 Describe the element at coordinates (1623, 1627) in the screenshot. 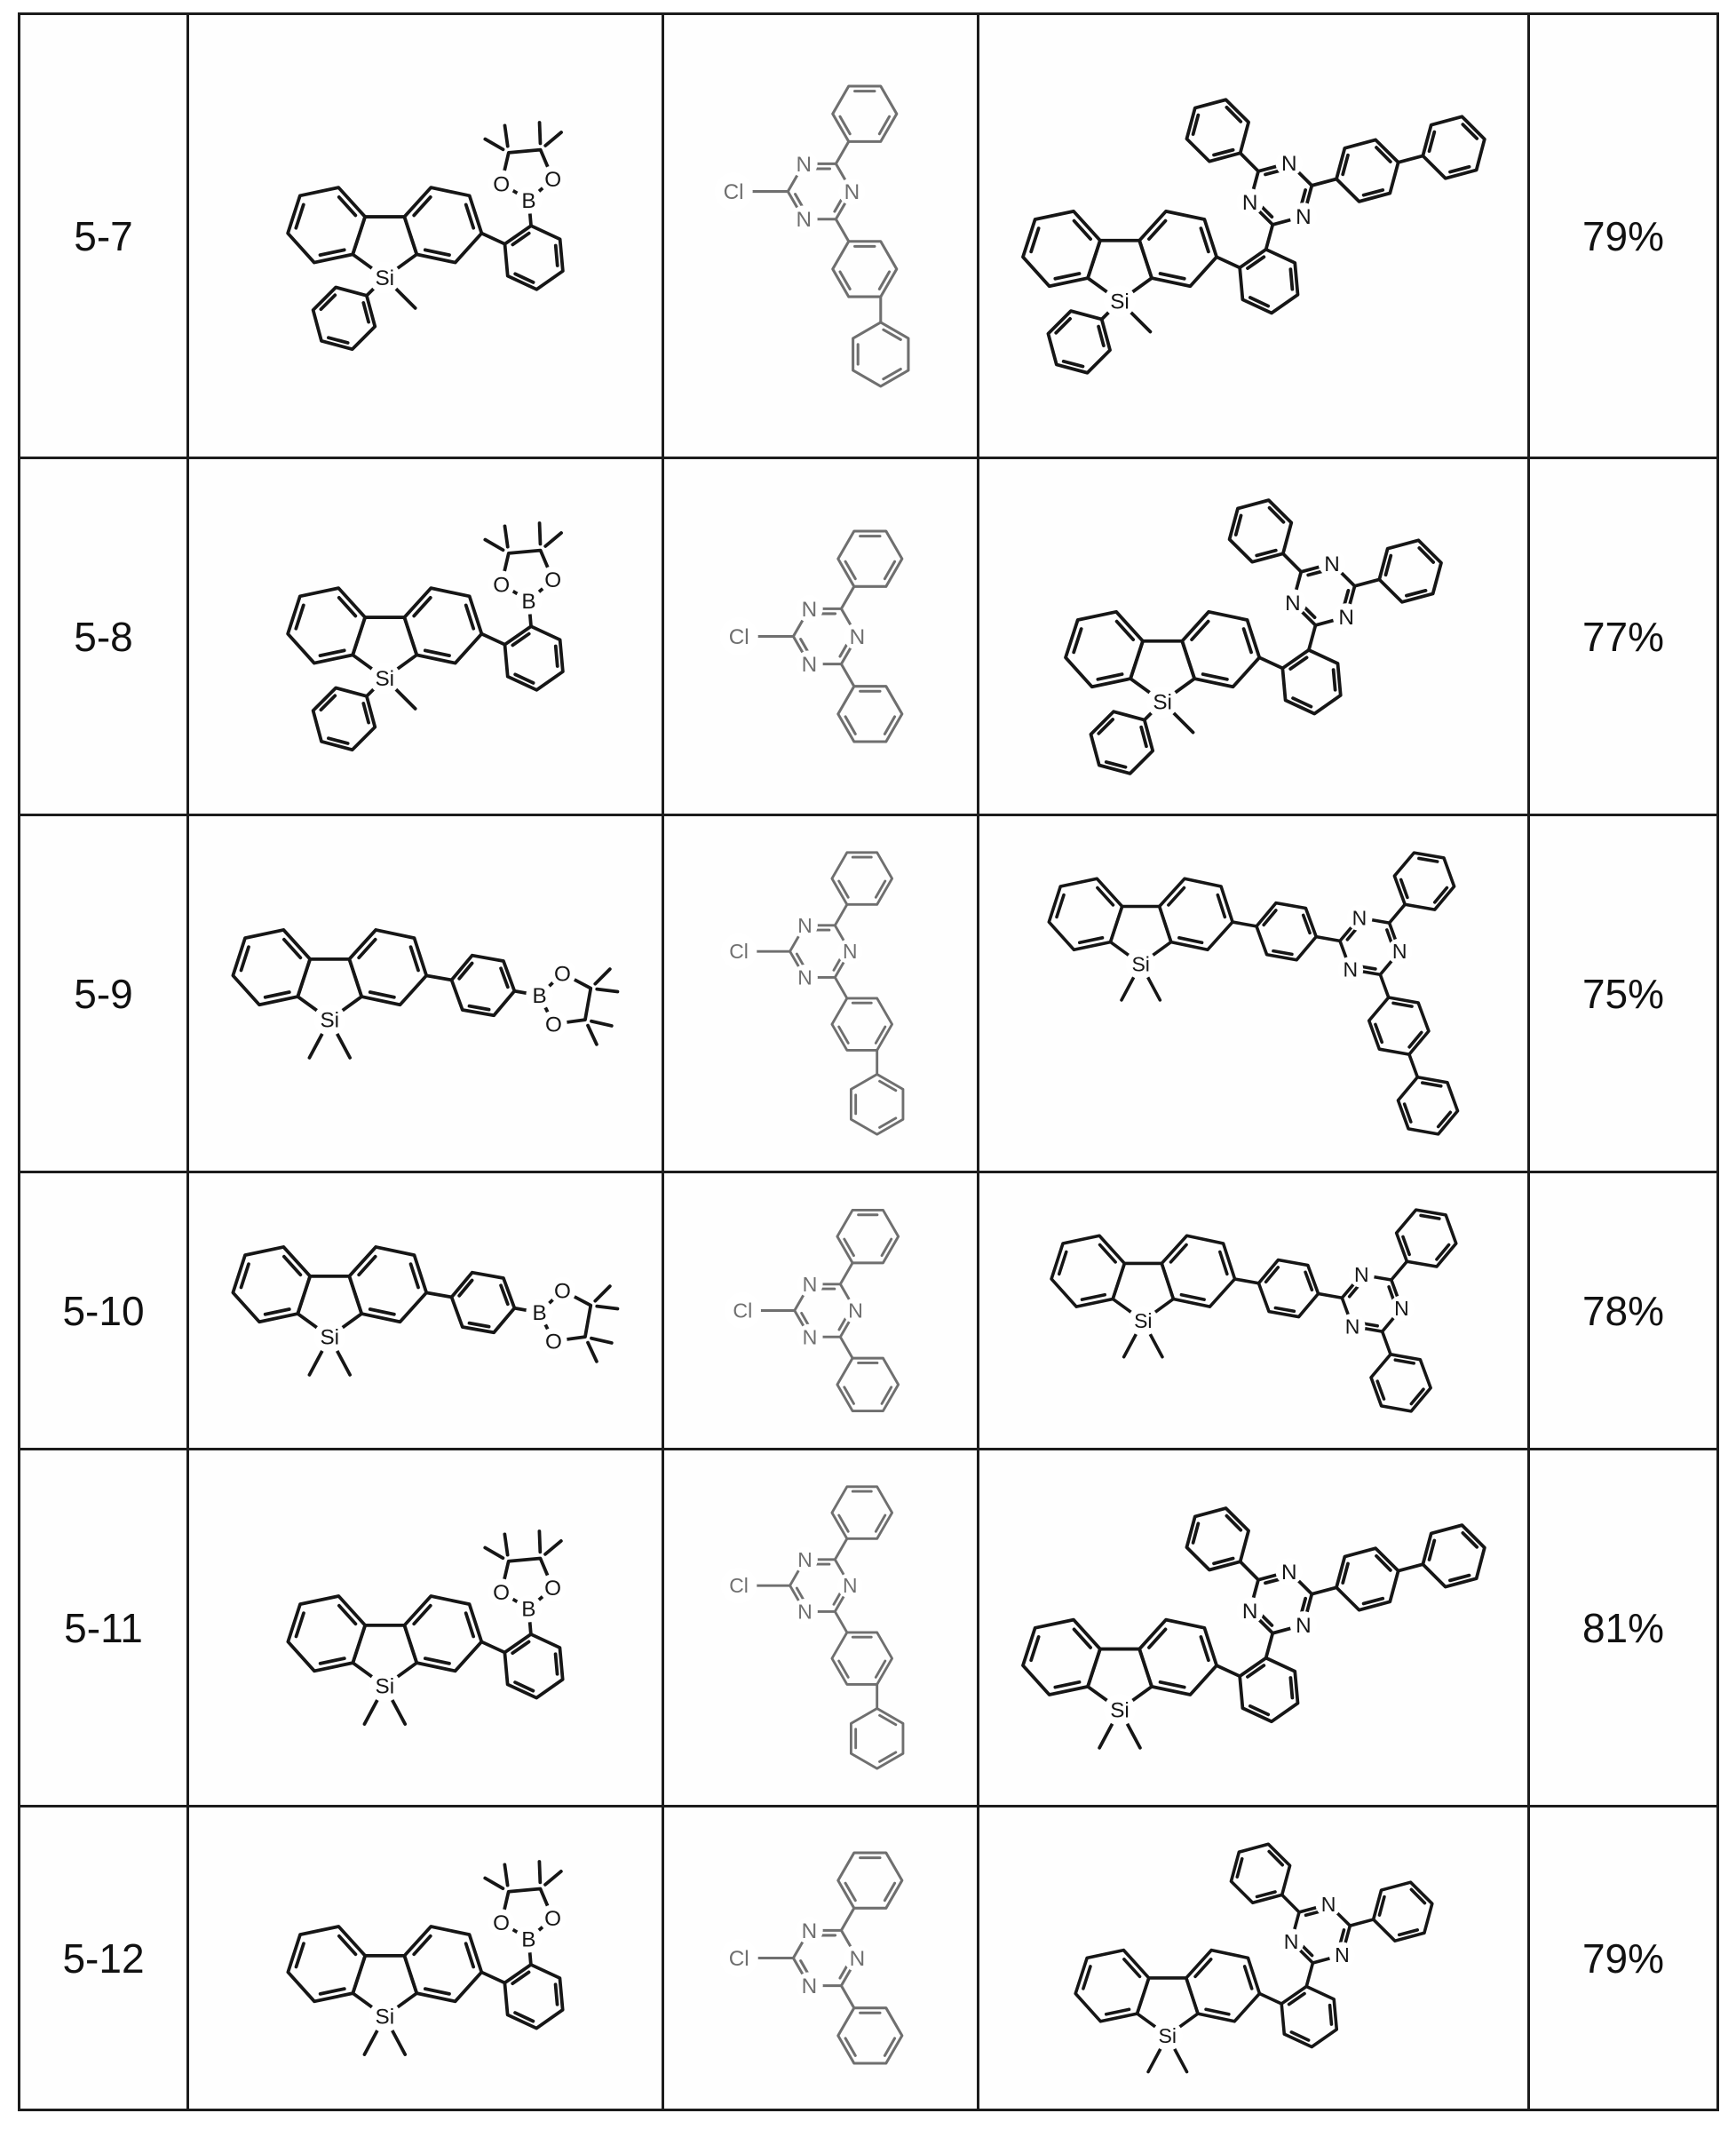

I see `yield-cell: 81%` at that location.